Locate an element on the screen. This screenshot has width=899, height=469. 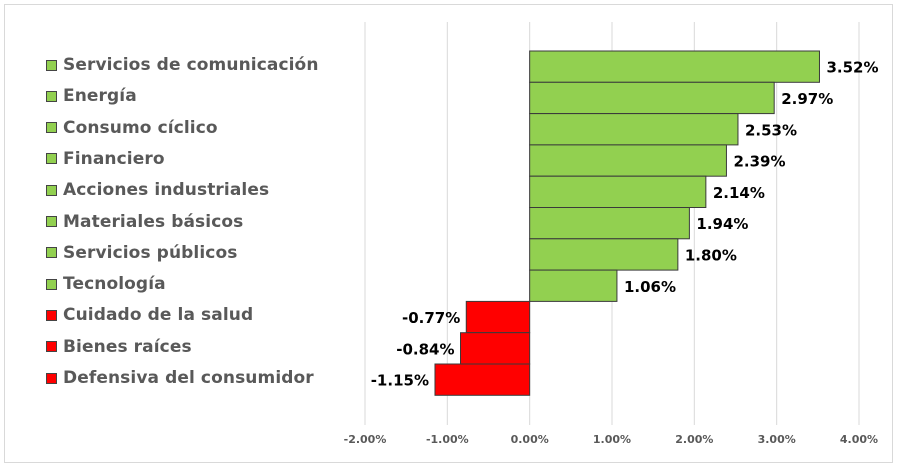
legend-label: Acciones industriales is located at coordinates (166, 190).